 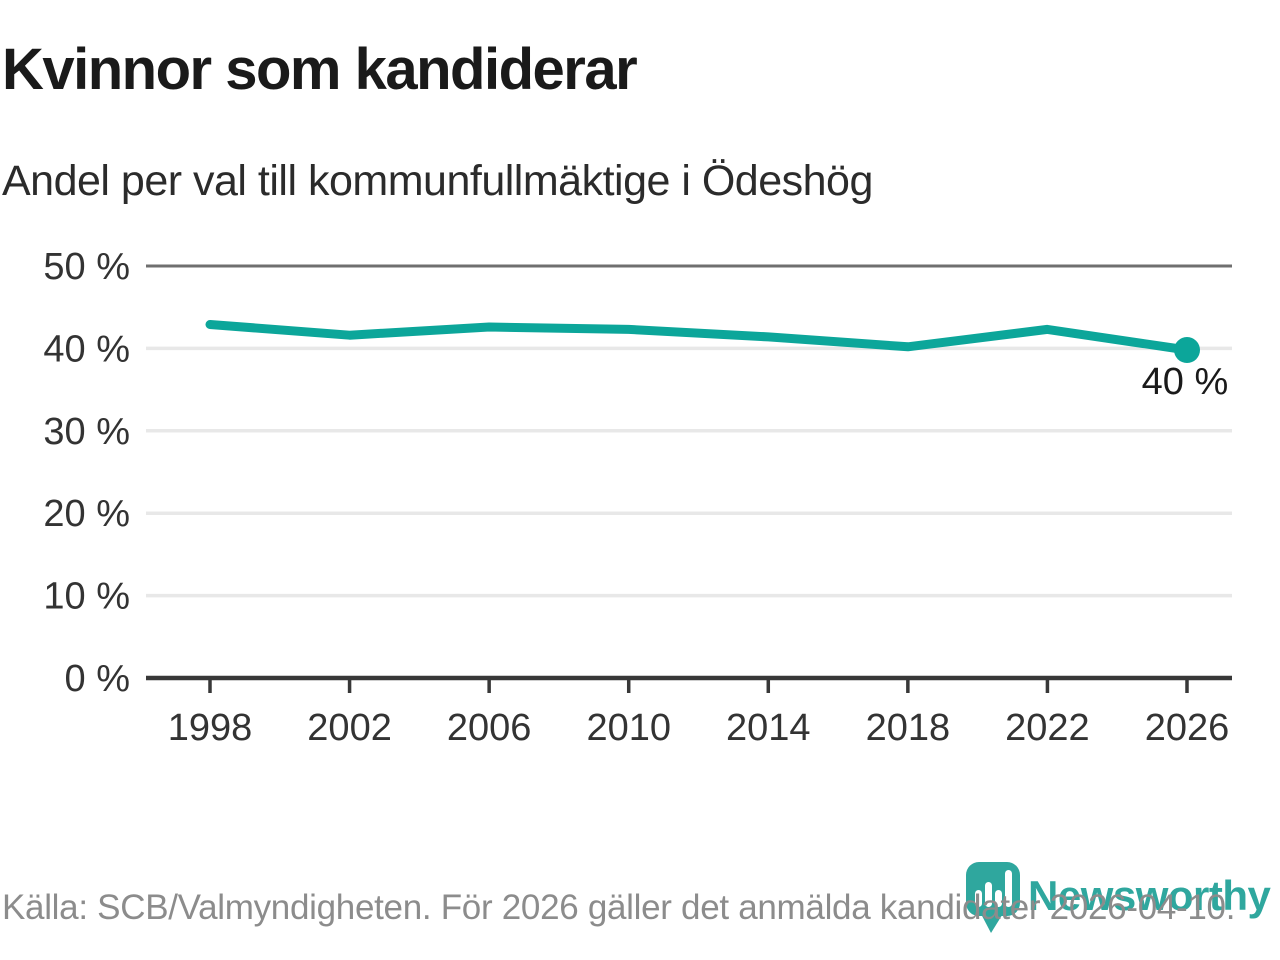 What do you see at coordinates (86, 267) in the screenshot?
I see `y-tick-label: 50 %` at bounding box center [86, 267].